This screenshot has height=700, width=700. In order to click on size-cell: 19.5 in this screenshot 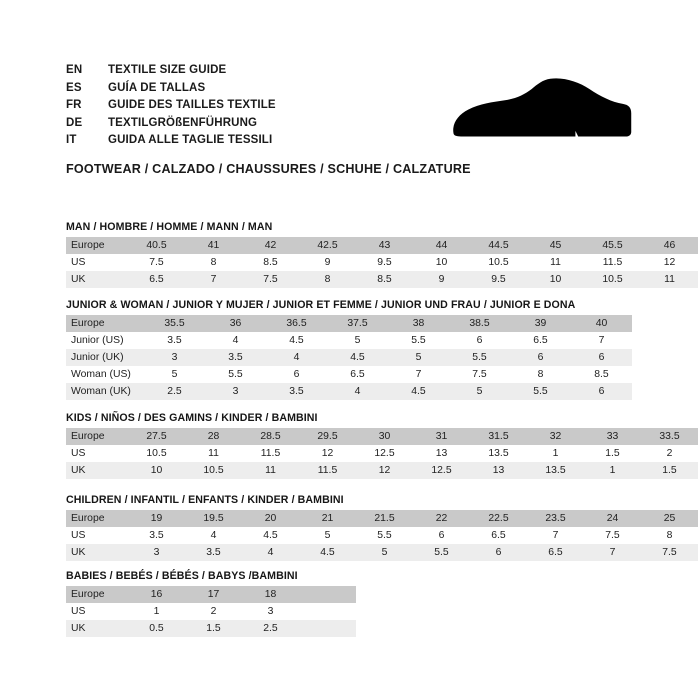, I will do `click(213, 518)`.